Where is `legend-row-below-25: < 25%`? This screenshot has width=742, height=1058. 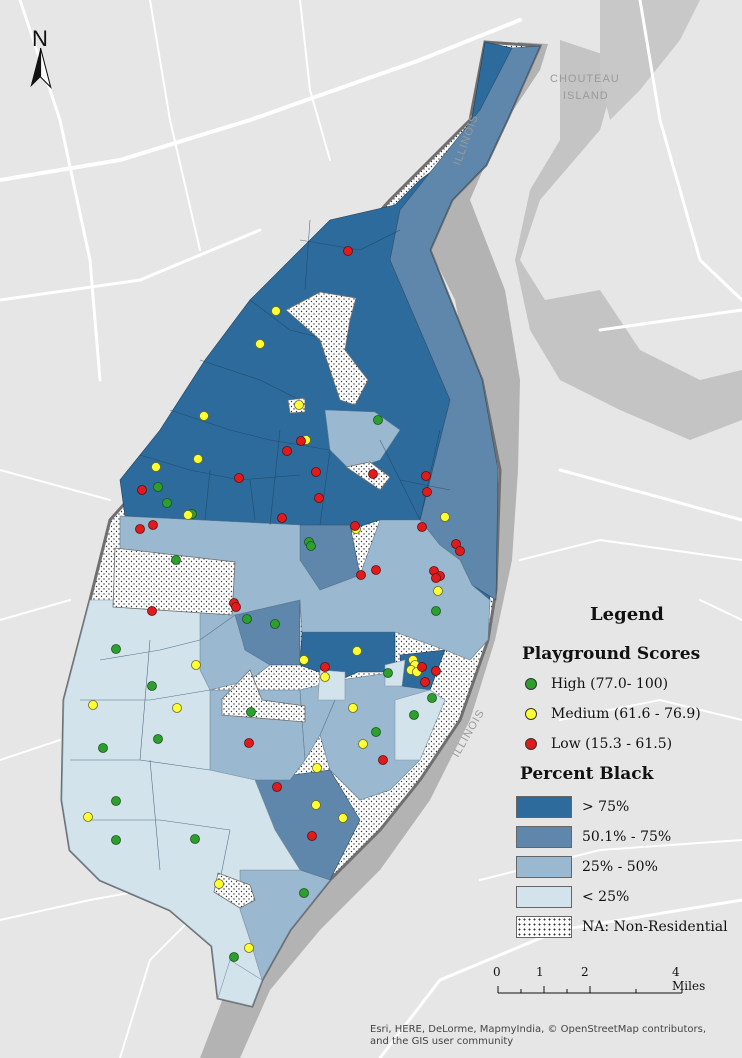 legend-row-below-25: < 25% is located at coordinates (572, 897).